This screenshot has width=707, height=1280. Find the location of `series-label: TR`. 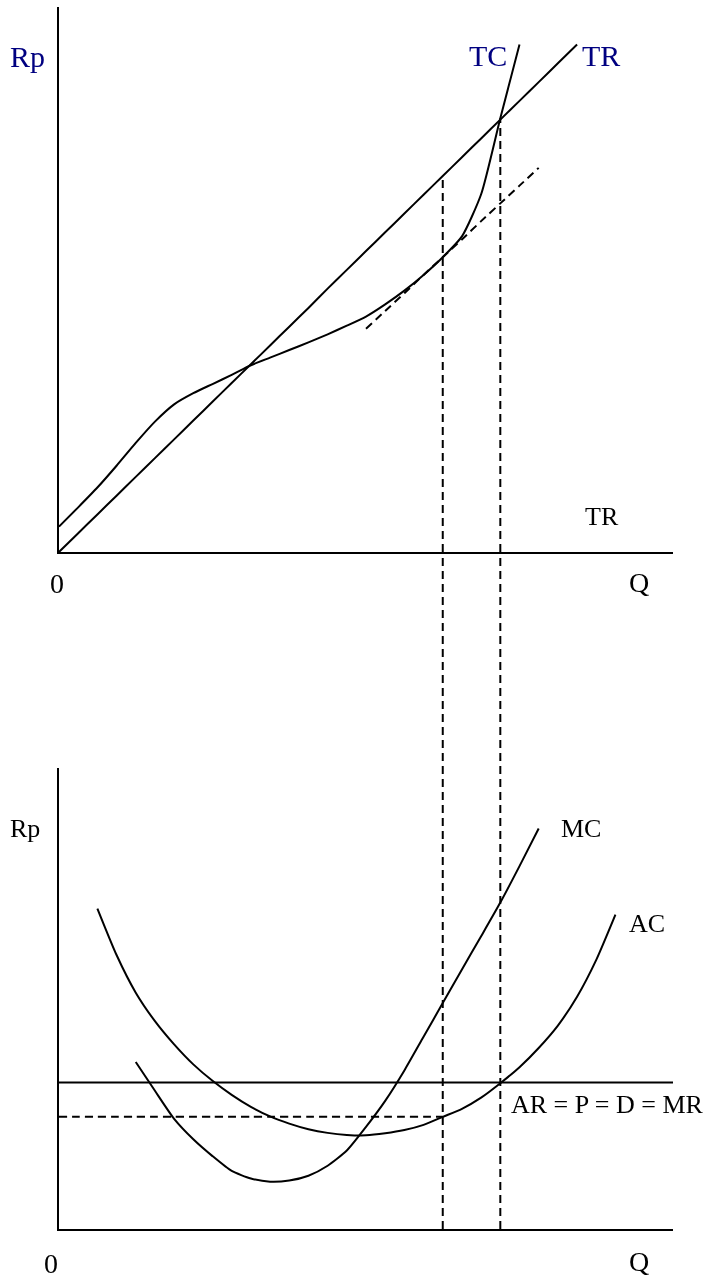

series-label: TR is located at coordinates (601, 55).